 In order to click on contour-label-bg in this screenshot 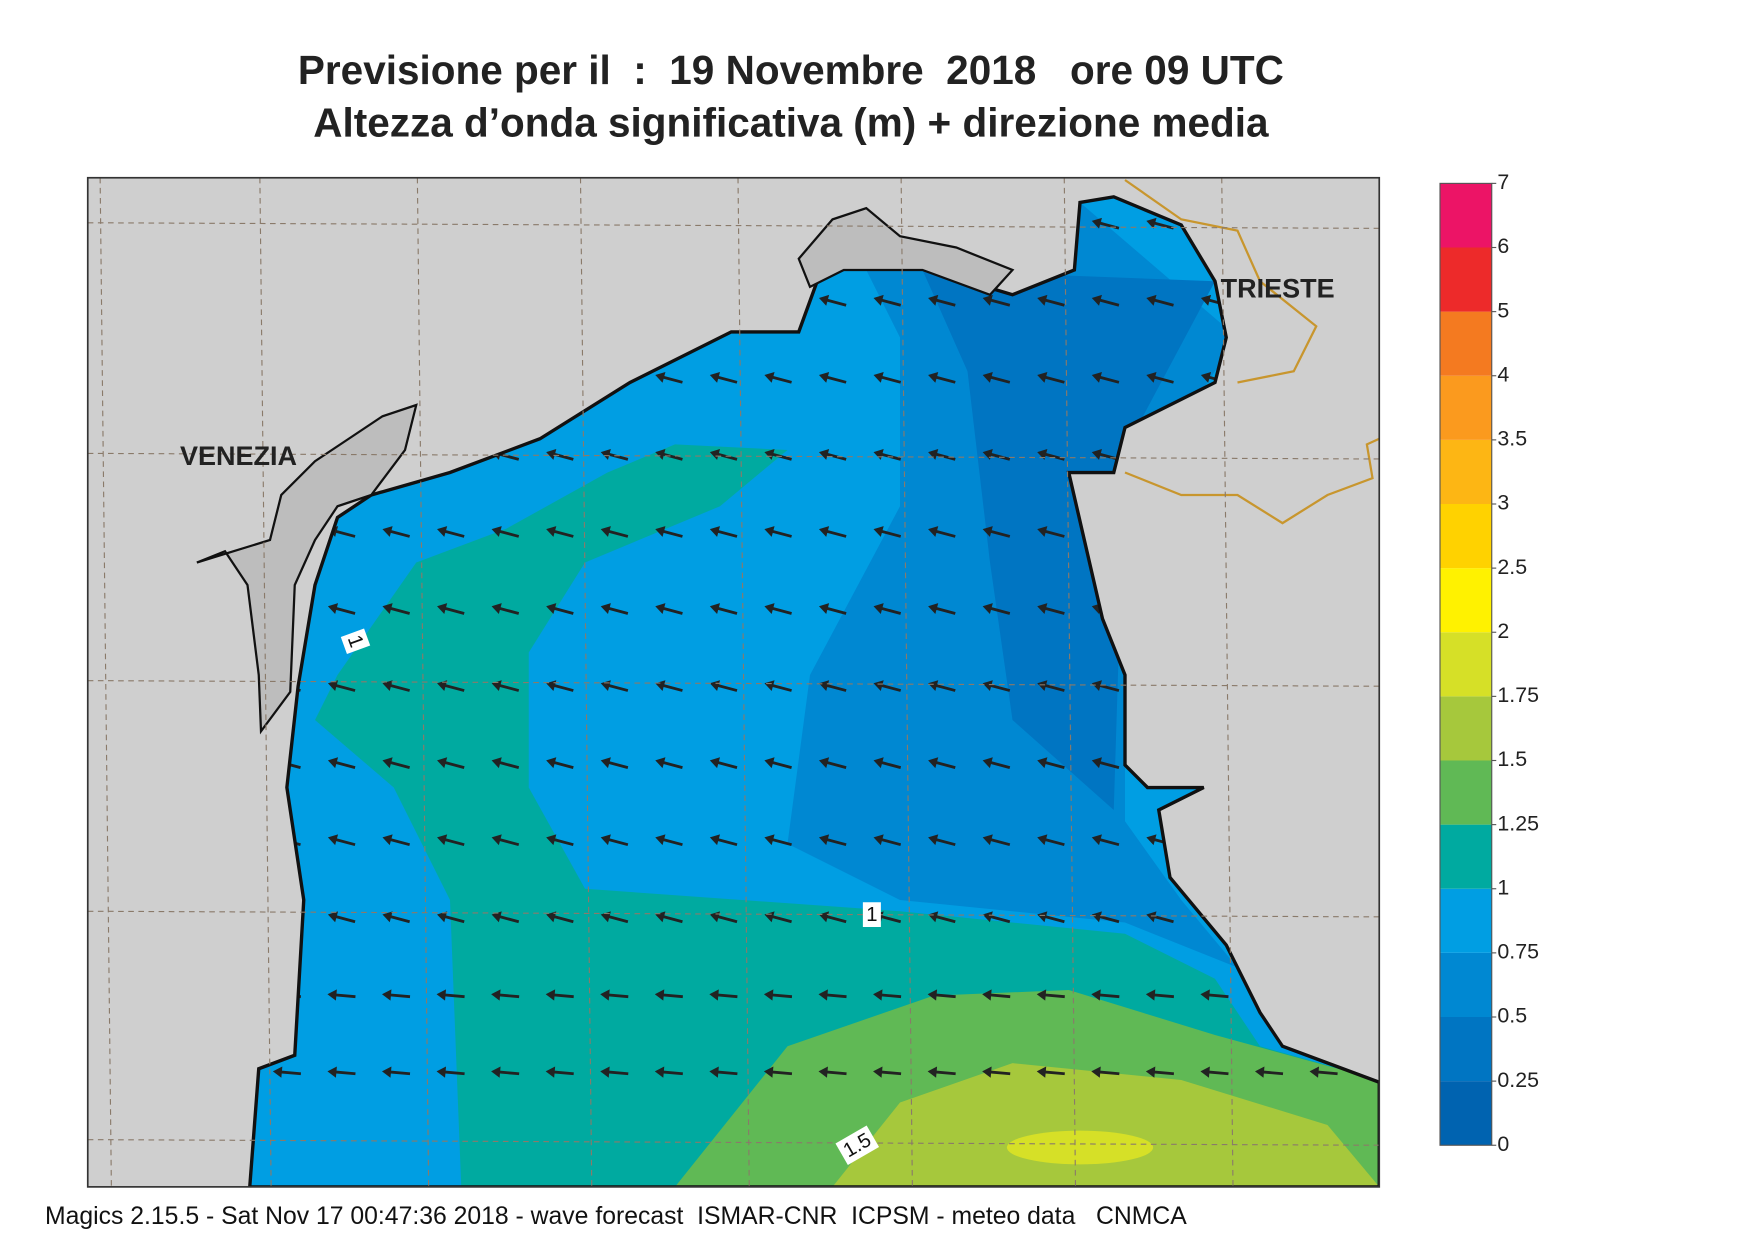, I will do `click(857, 1145)`.